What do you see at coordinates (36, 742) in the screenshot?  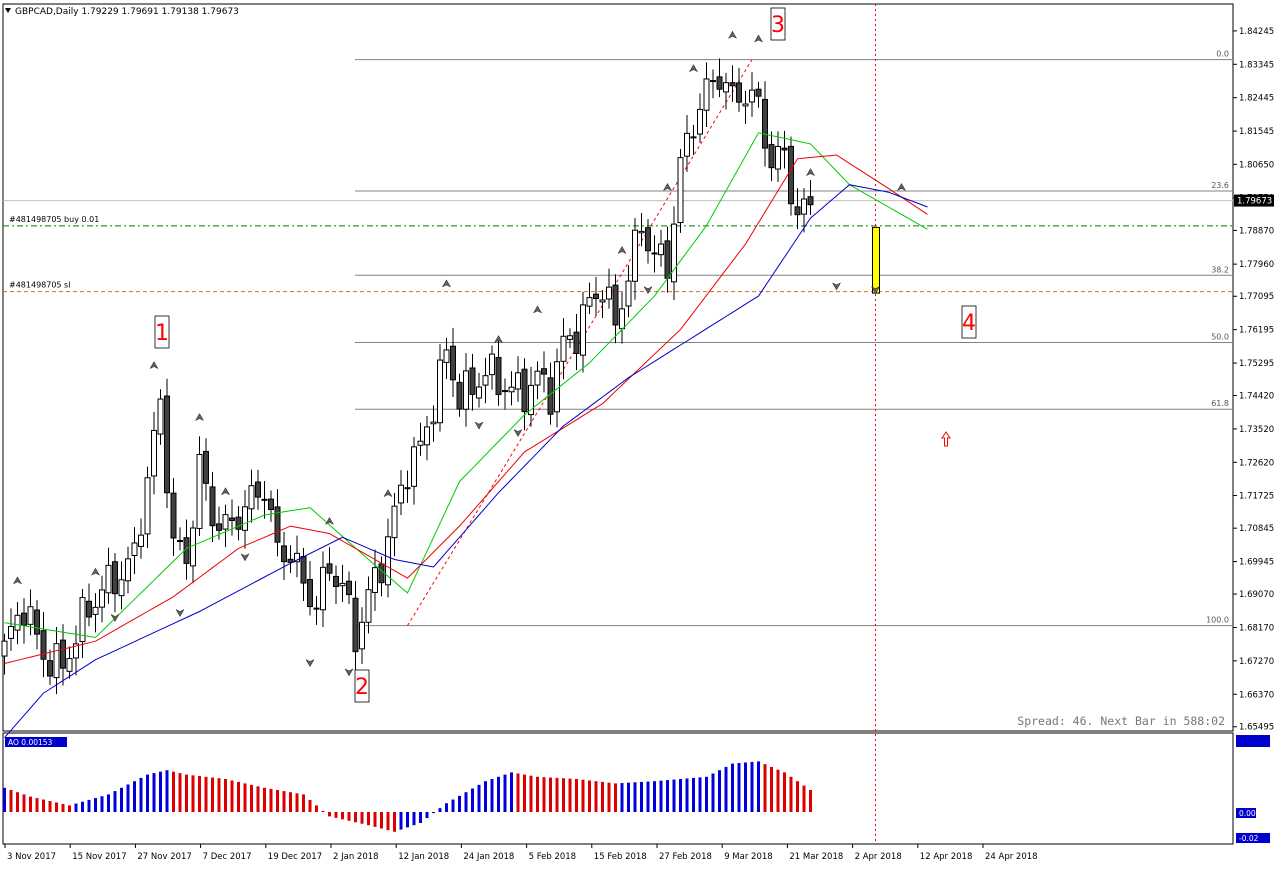 I see `oscillator-title-box` at bounding box center [36, 742].